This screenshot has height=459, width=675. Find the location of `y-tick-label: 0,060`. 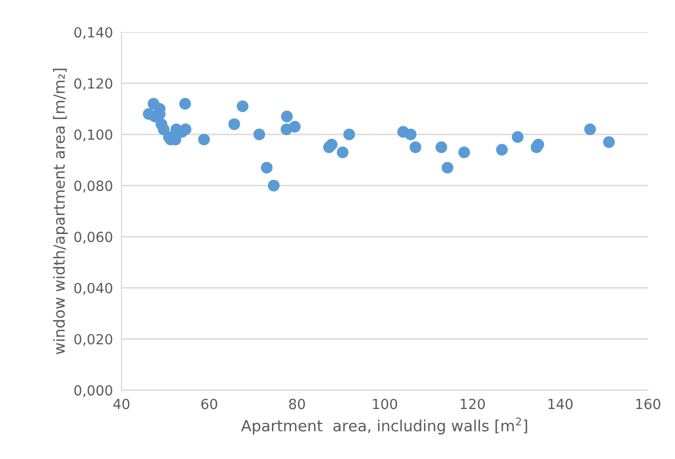

y-tick-label: 0,060 is located at coordinates (93, 238).